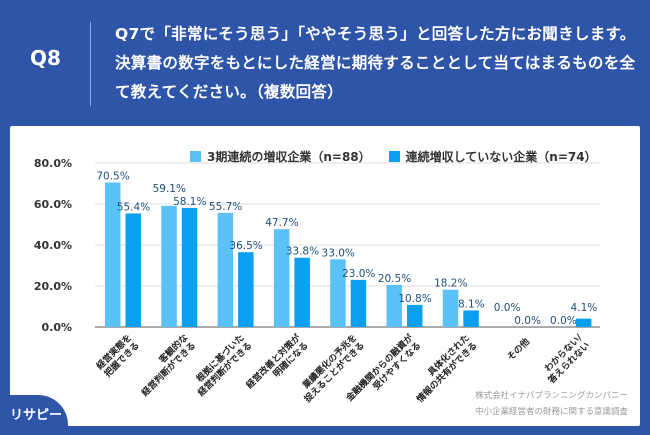 This screenshot has height=435, width=650. What do you see at coordinates (90, 64) in the screenshot?
I see `divider` at bounding box center [90, 64].